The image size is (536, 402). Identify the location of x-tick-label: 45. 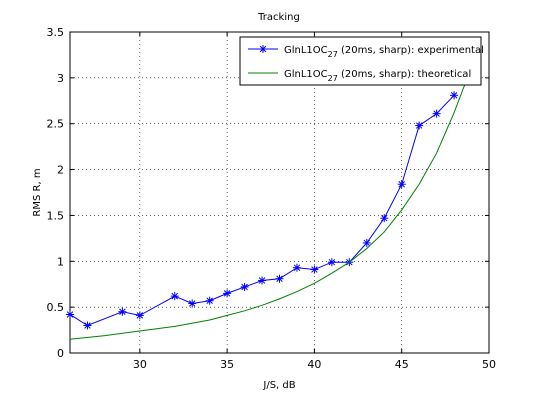
(402, 364).